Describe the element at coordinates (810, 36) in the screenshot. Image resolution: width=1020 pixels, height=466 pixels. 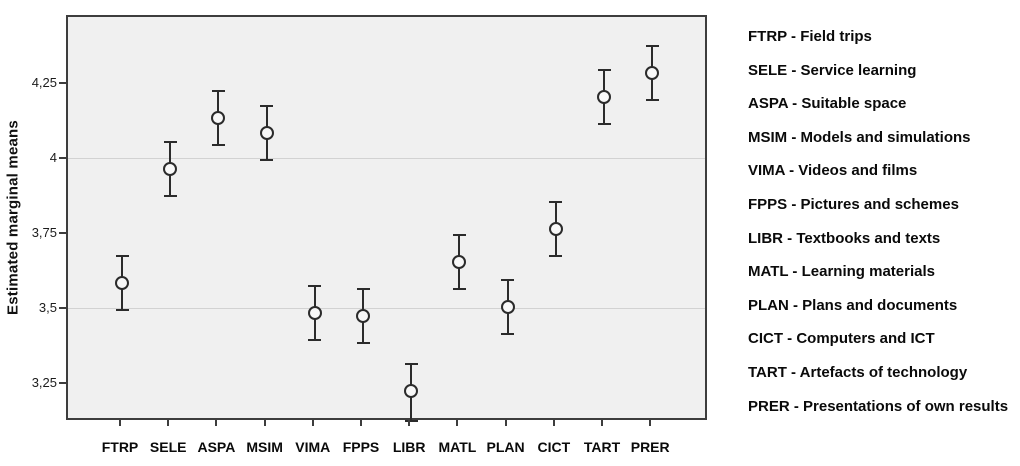
I see `legend-item: FTRP - Field trips` at that location.